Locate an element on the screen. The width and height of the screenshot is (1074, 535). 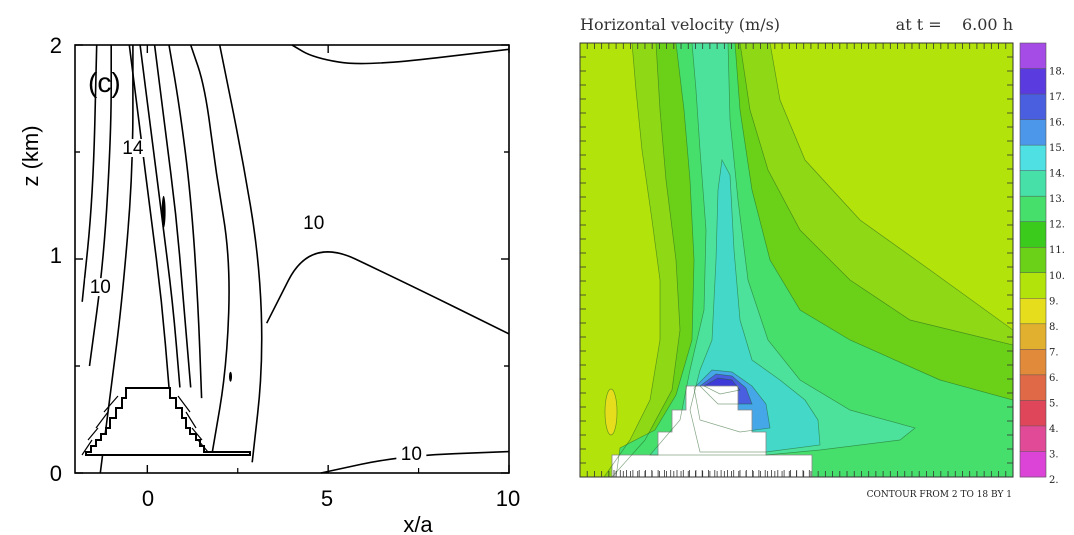
colorbar-label: 14. is located at coordinates (1057, 174).